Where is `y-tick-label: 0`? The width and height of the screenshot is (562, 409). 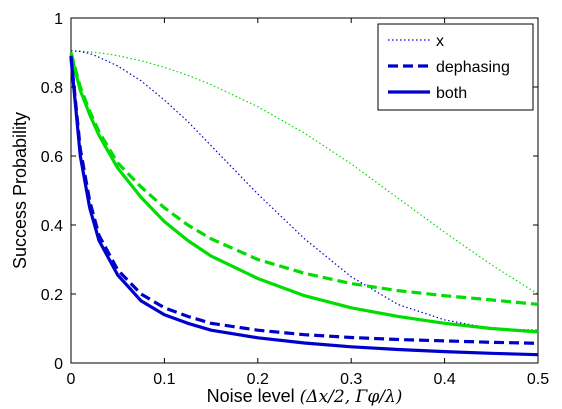 y-tick-label: 0 is located at coordinates (58, 364).